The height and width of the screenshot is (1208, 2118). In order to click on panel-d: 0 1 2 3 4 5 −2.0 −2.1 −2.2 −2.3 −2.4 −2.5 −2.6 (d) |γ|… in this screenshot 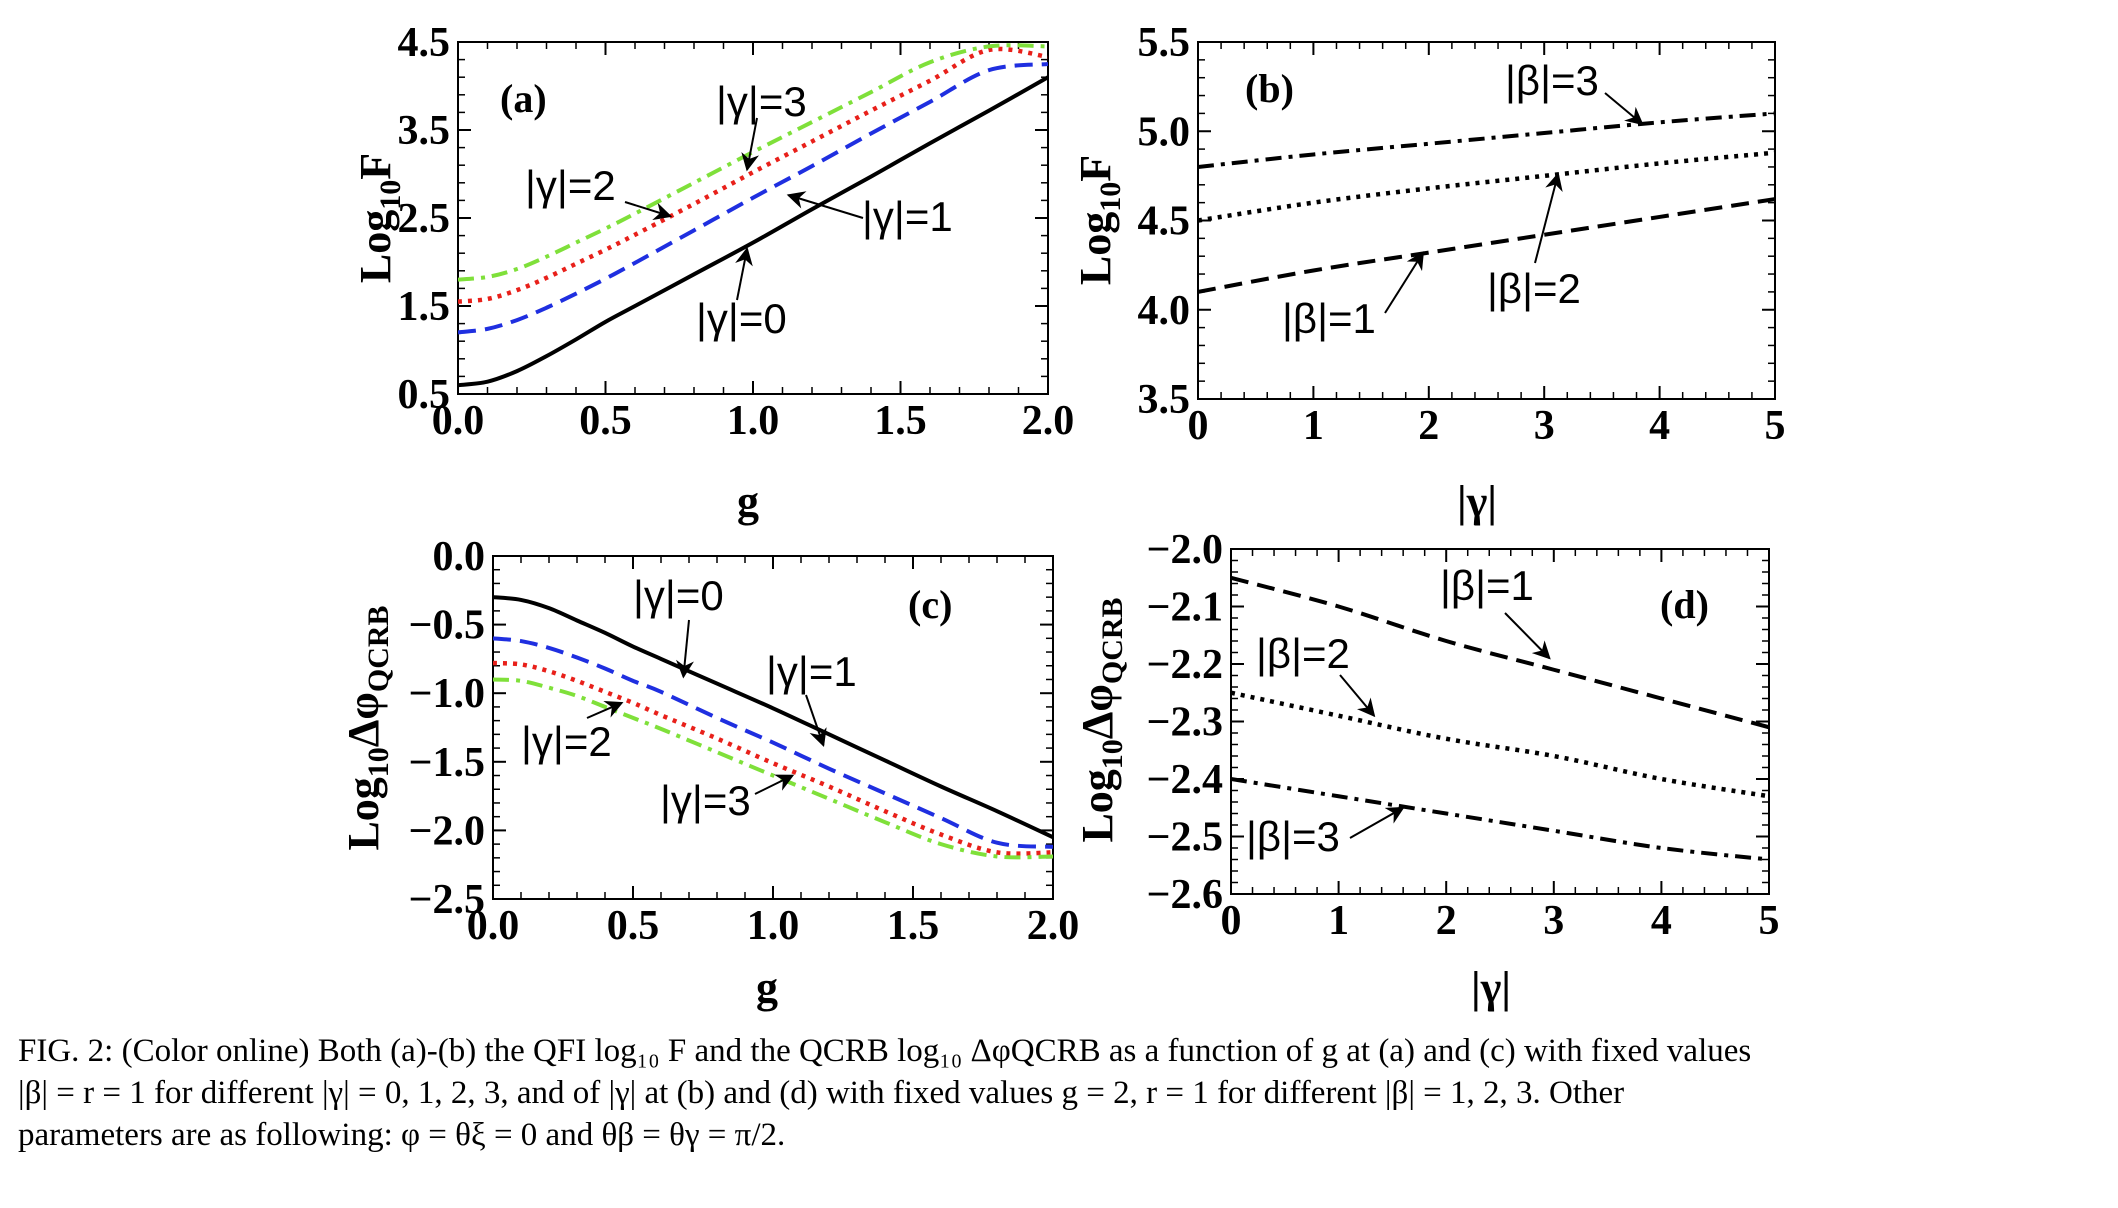, I will do `click(1426, 769)`.